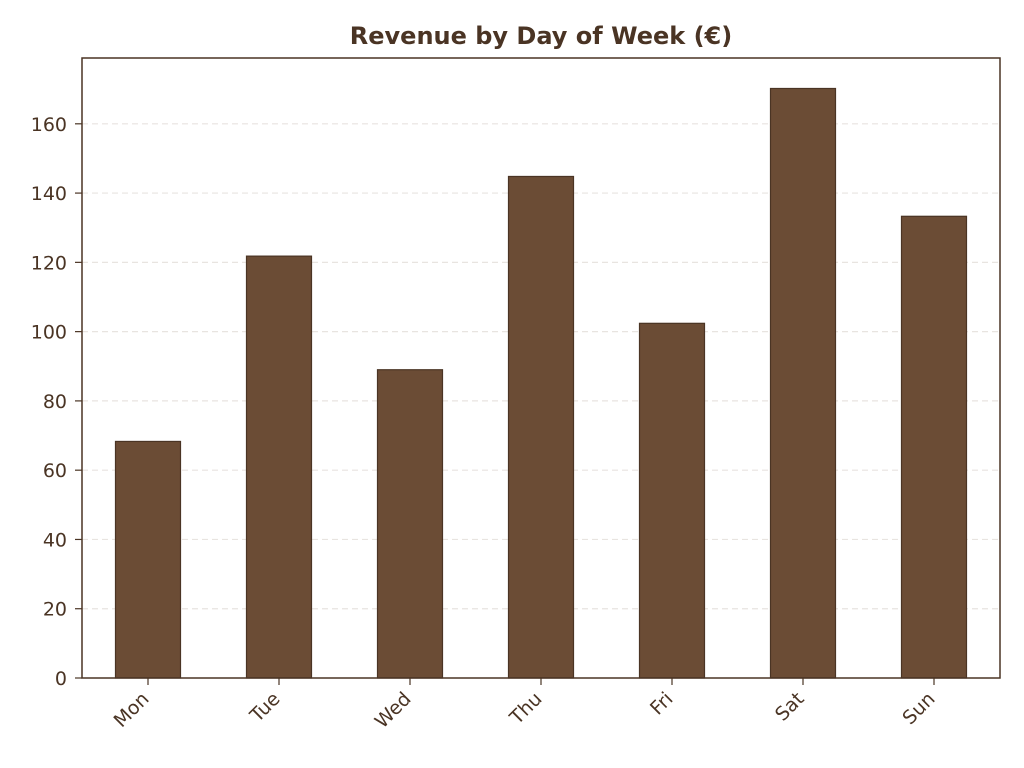 The height and width of the screenshot is (768, 1024). What do you see at coordinates (803, 383) in the screenshot?
I see `bar-sat` at bounding box center [803, 383].